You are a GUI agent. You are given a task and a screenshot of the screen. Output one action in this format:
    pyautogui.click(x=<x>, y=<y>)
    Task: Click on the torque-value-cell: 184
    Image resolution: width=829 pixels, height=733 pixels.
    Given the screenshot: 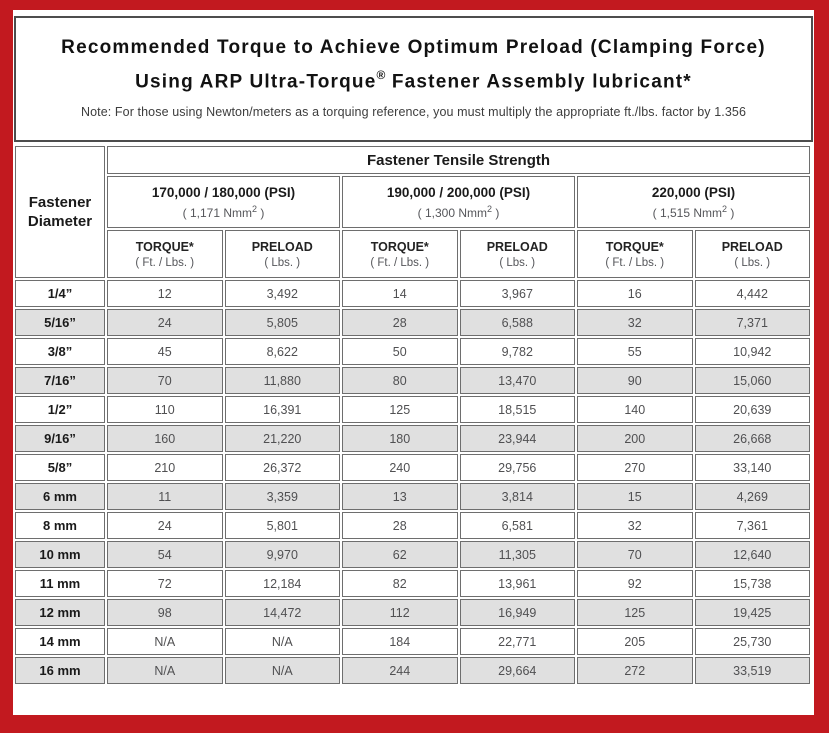 What is the action you would take?
    pyautogui.click(x=400, y=641)
    